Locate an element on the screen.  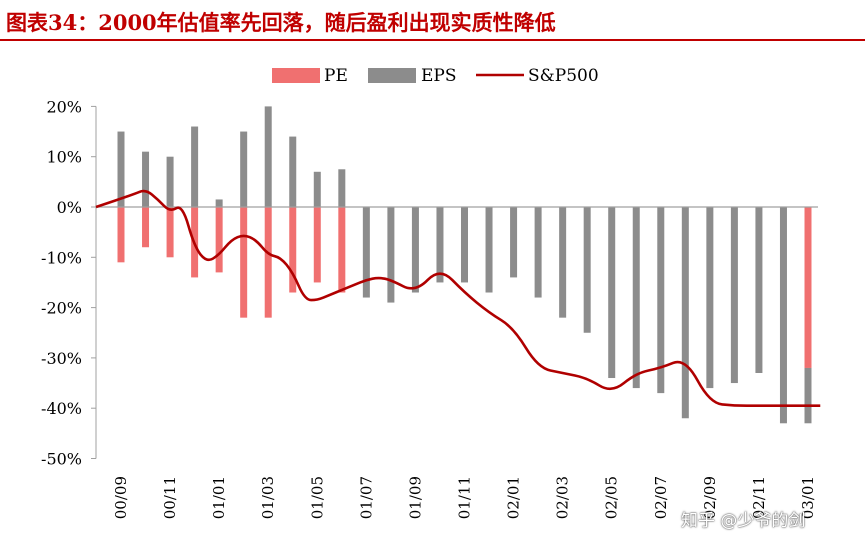
legend-swatch-eps is located at coordinates (392, 75).